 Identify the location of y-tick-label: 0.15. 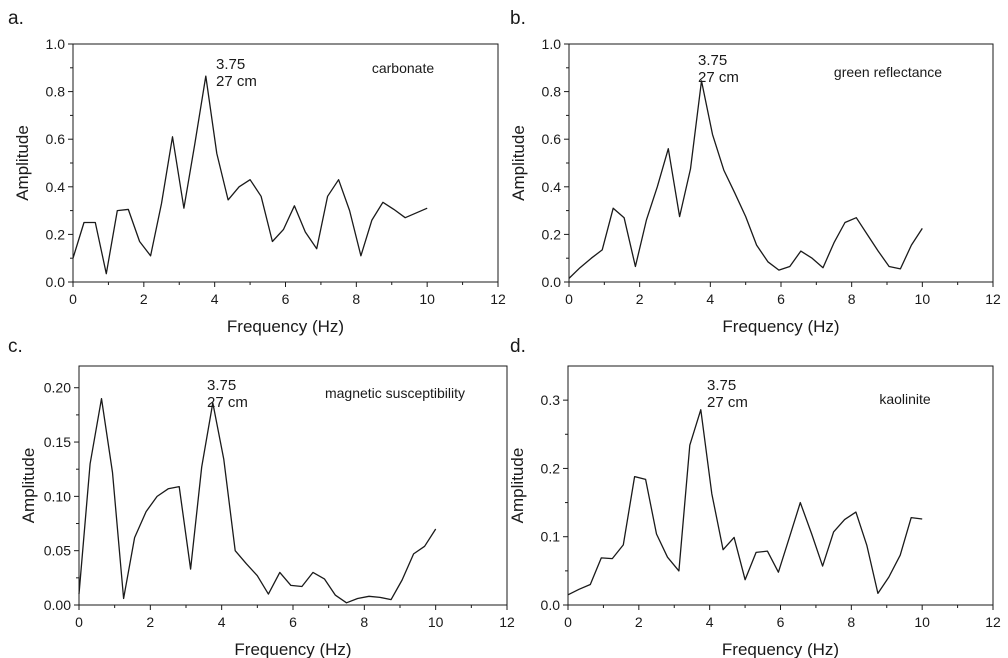
(57, 442).